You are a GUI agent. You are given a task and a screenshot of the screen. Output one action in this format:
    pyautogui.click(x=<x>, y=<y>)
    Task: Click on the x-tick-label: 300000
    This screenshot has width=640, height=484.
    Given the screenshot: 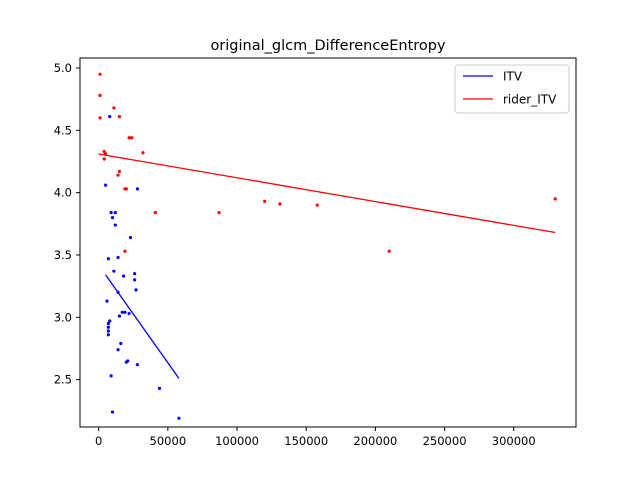 What is the action you would take?
    pyautogui.click(x=514, y=441)
    